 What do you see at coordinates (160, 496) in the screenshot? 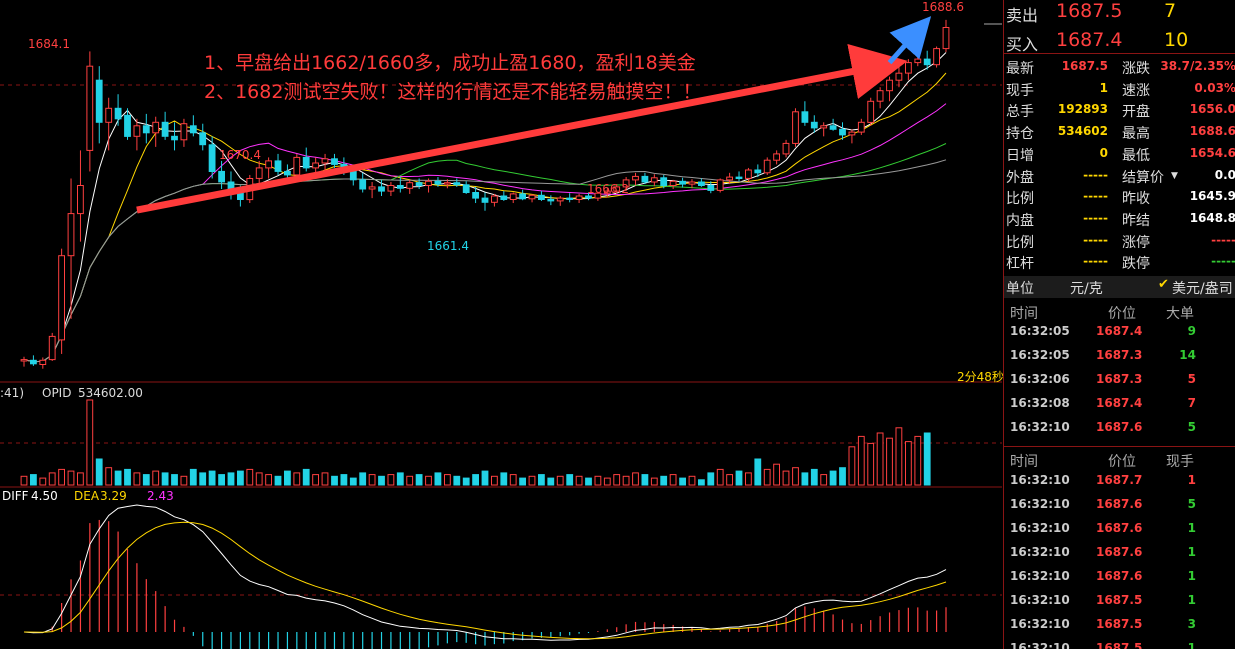
I see `macd-value: 2.43` at bounding box center [160, 496].